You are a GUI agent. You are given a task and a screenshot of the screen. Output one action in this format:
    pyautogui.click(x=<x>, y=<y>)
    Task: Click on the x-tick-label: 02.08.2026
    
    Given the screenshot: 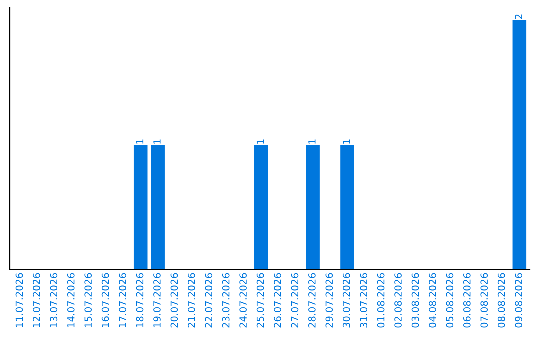 What is the action you would take?
    pyautogui.click(x=398, y=300)
    